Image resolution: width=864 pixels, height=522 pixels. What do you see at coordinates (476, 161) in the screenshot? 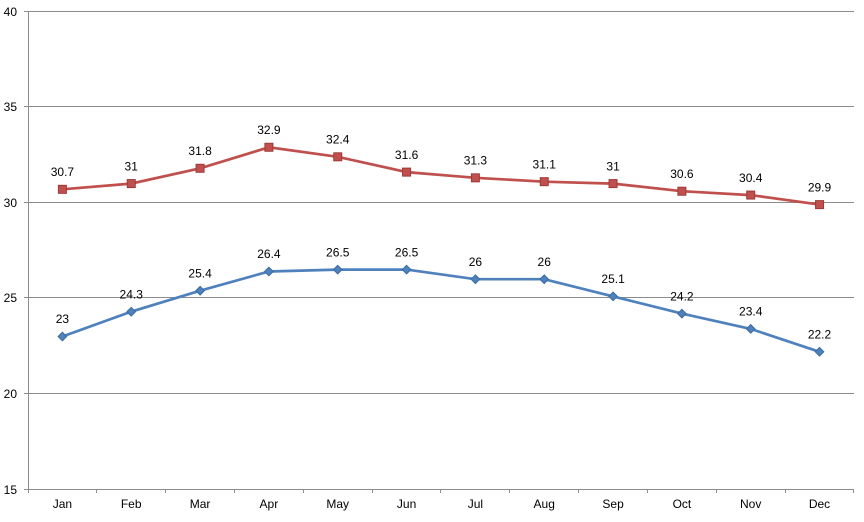
I see `svg-text: 31.3` at bounding box center [476, 161].